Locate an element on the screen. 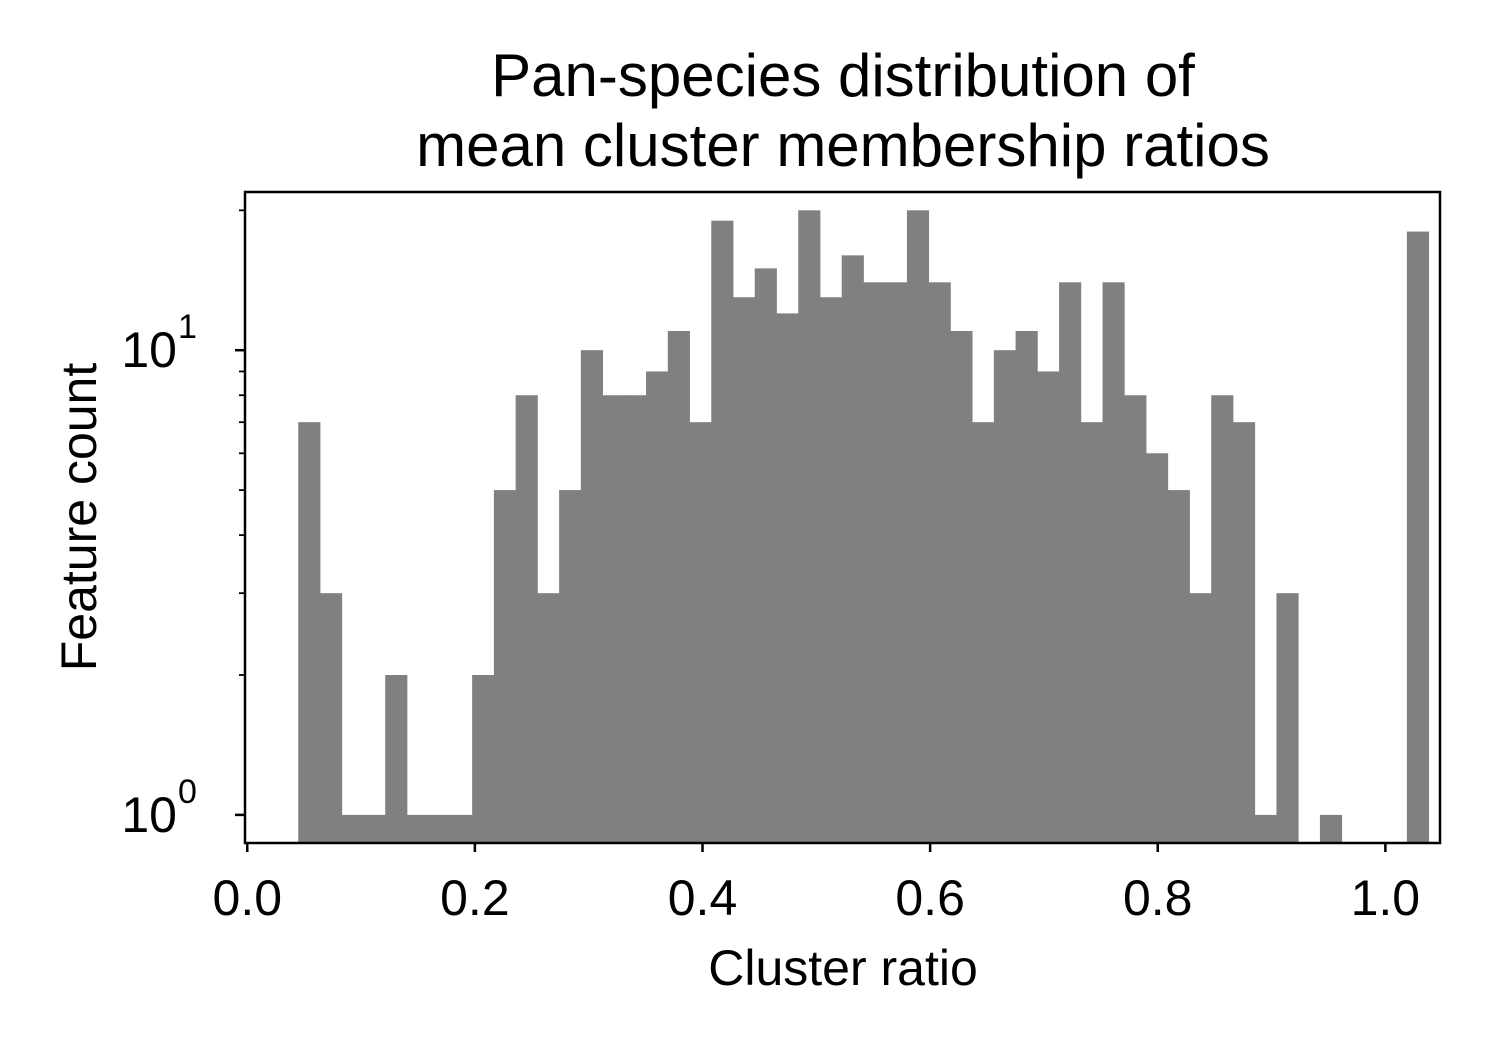 This screenshot has width=1500, height=1050. x-axis-ticks: 0.0 0.2 0.4 0.6 0.8 1.0 is located at coordinates (817, 884).